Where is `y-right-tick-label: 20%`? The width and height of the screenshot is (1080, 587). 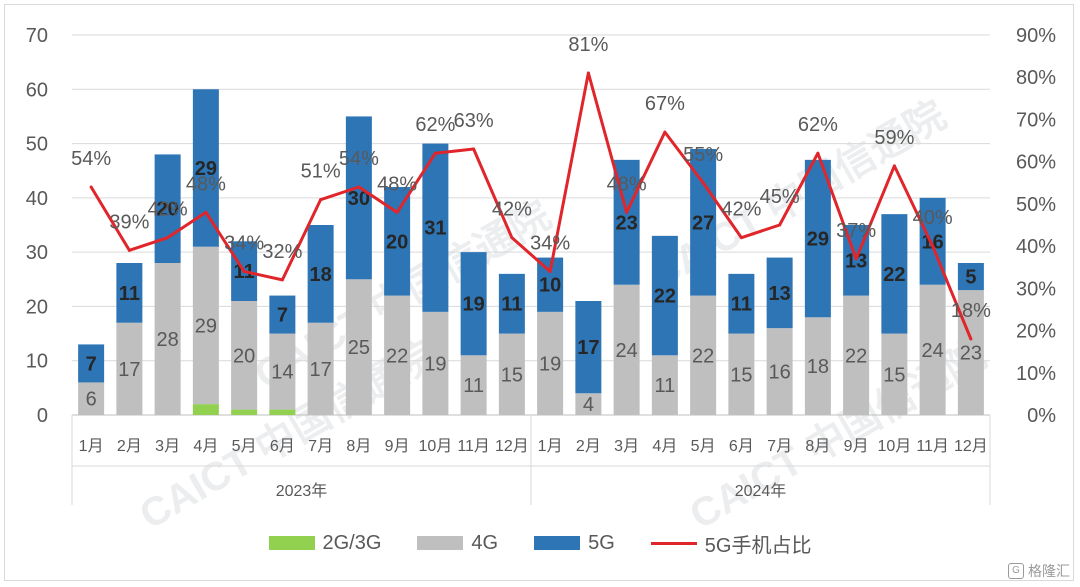
y-right-tick-label: 20% is located at coordinates (1036, 332).